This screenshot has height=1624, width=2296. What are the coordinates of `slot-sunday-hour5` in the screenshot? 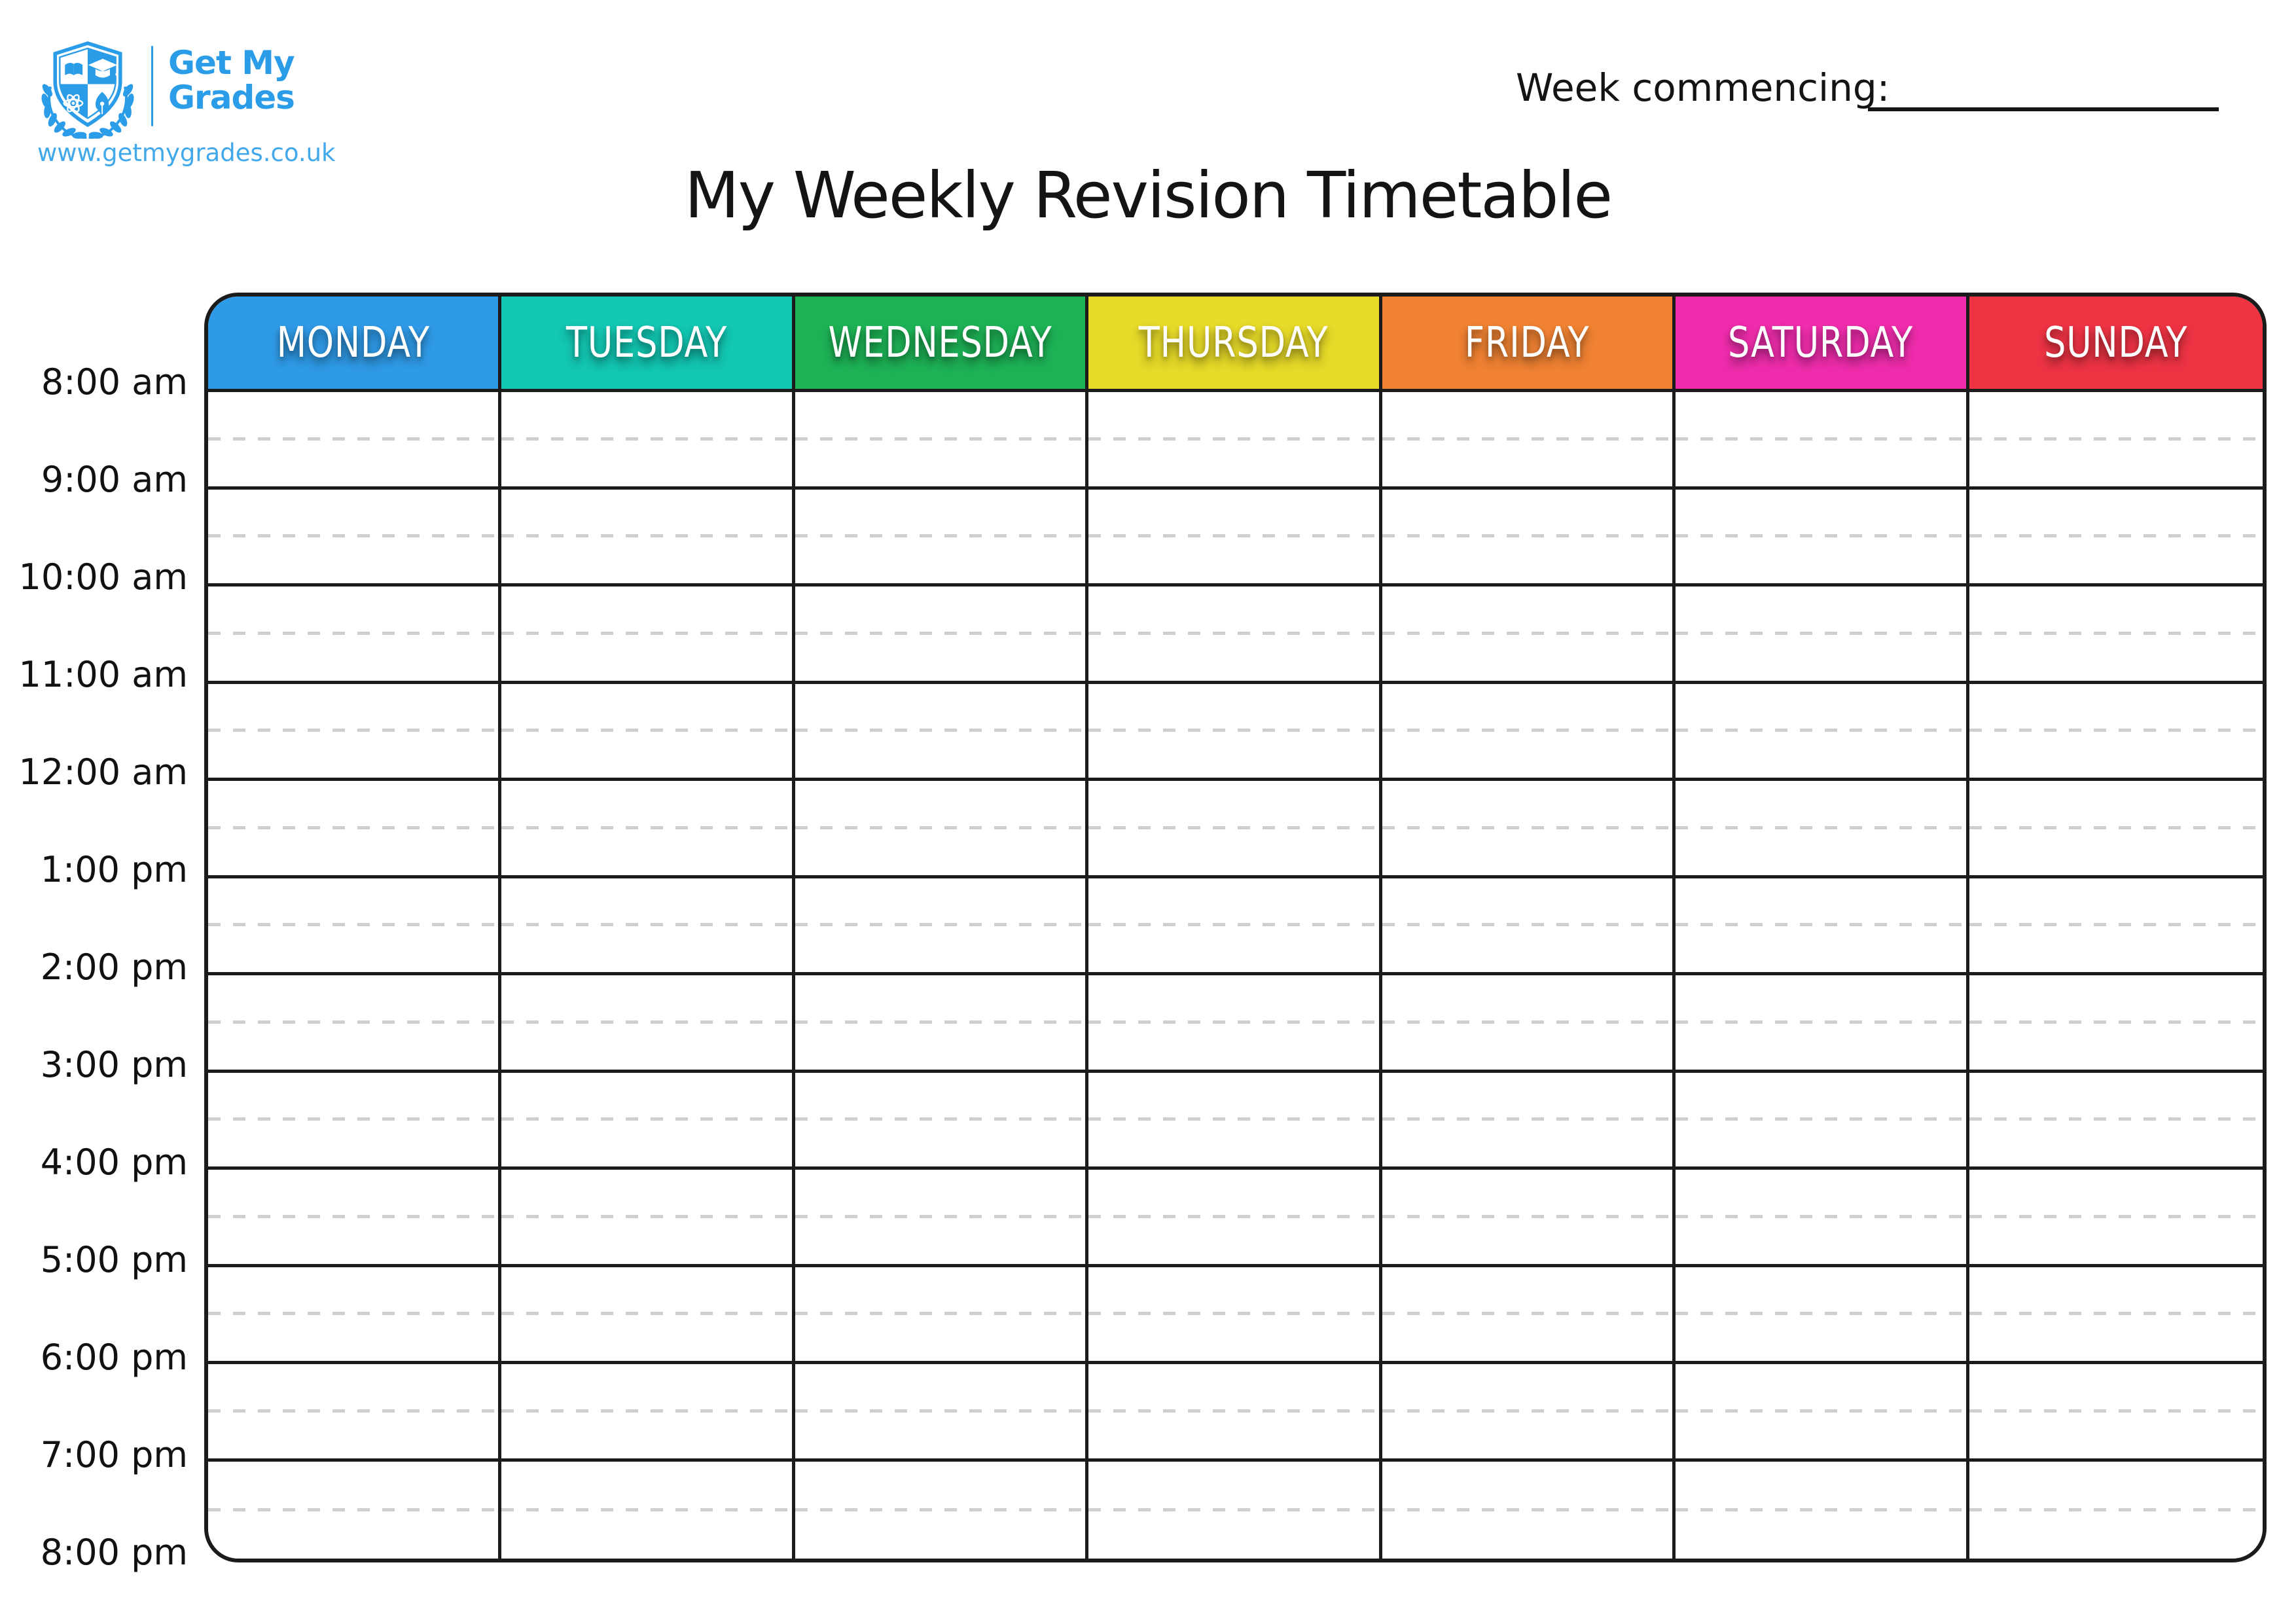 It's located at (2116, 926).